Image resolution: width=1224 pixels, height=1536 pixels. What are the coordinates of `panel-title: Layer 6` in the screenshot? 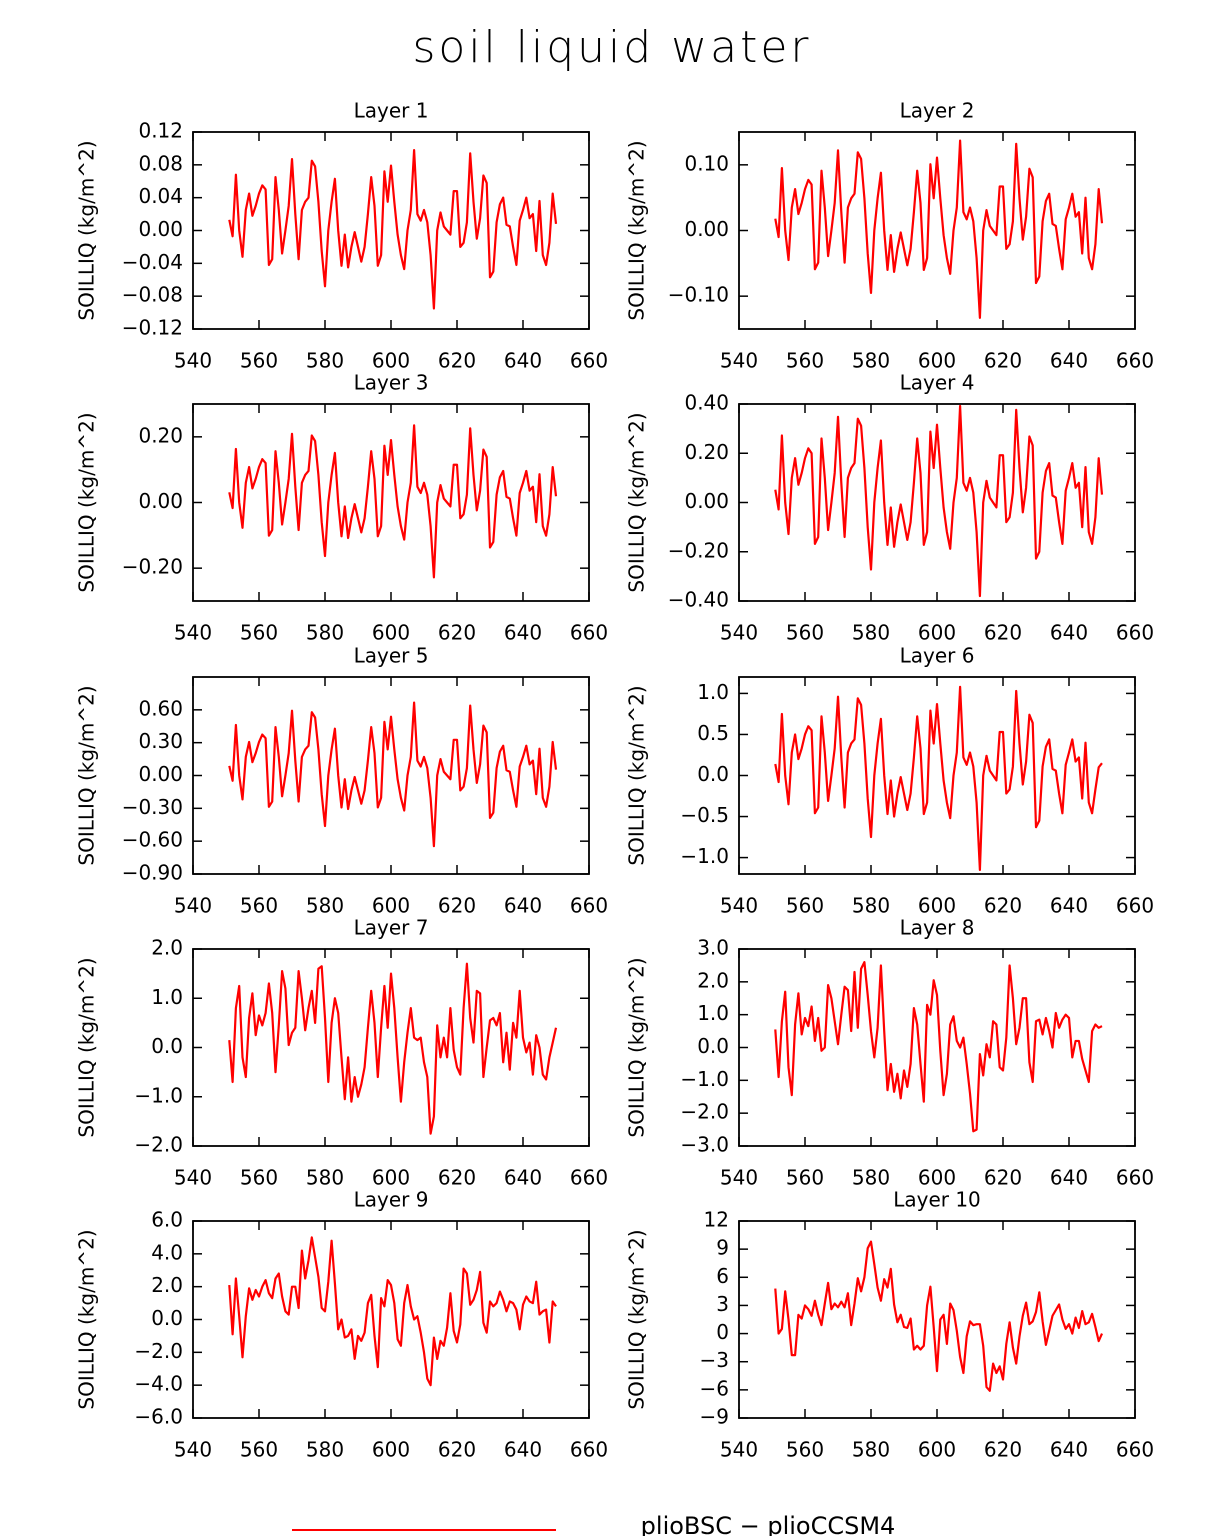 It's located at (937, 656).